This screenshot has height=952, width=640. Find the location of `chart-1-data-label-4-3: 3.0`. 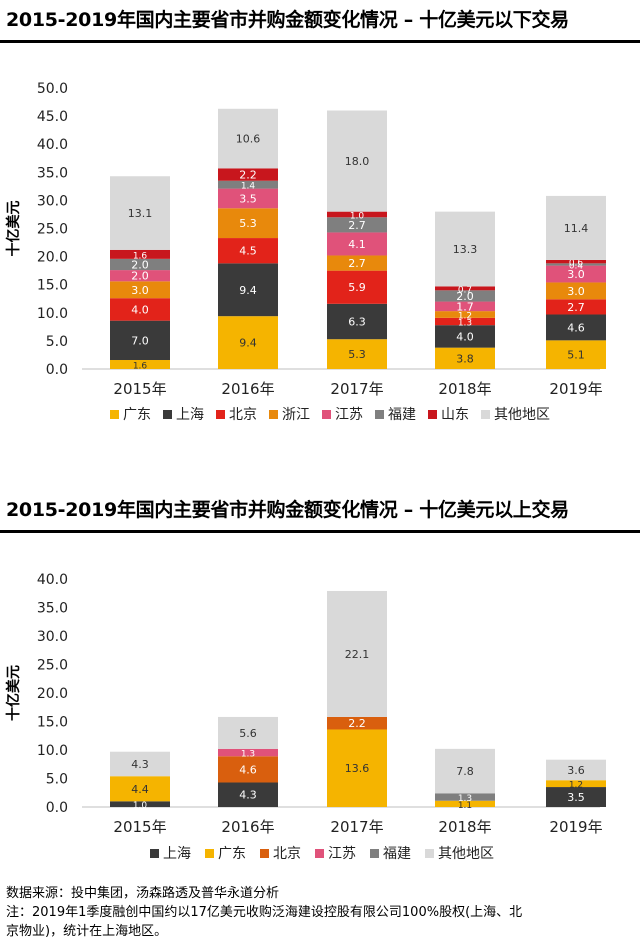

chart-1-data-label-4-3: 3.0 is located at coordinates (576, 291).